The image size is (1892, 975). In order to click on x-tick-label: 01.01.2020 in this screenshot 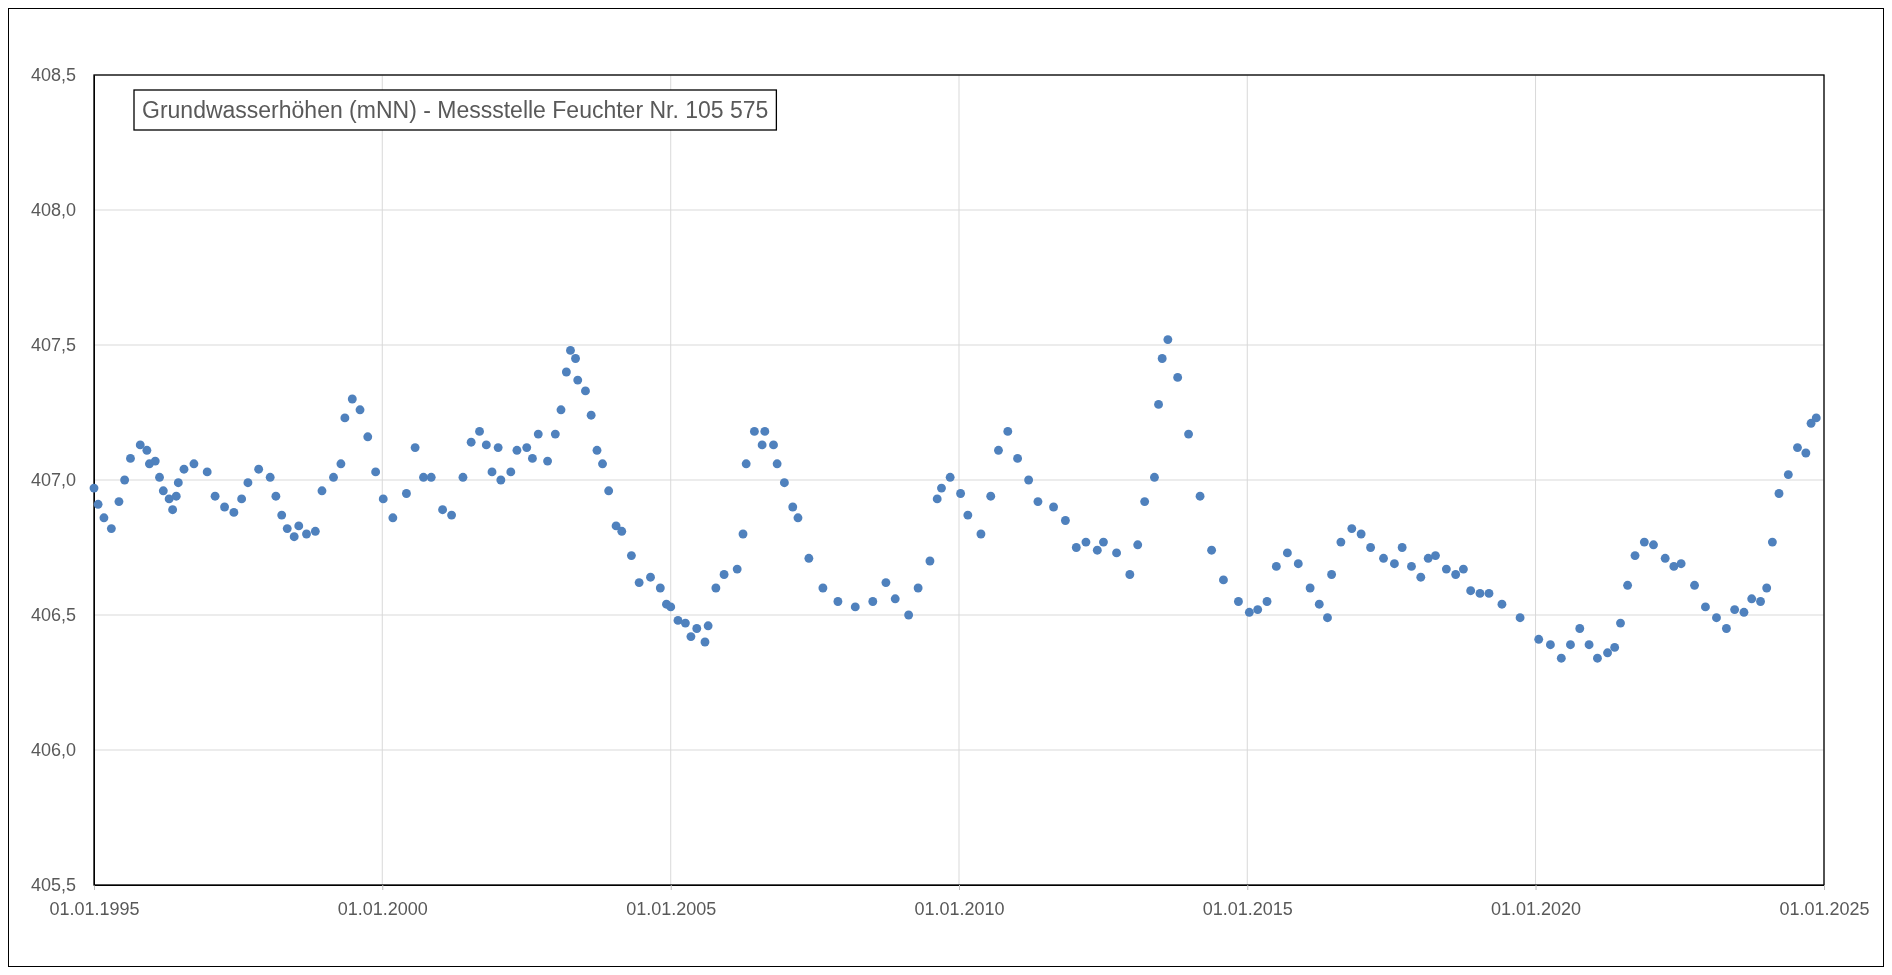, I will do `click(1536, 908)`.